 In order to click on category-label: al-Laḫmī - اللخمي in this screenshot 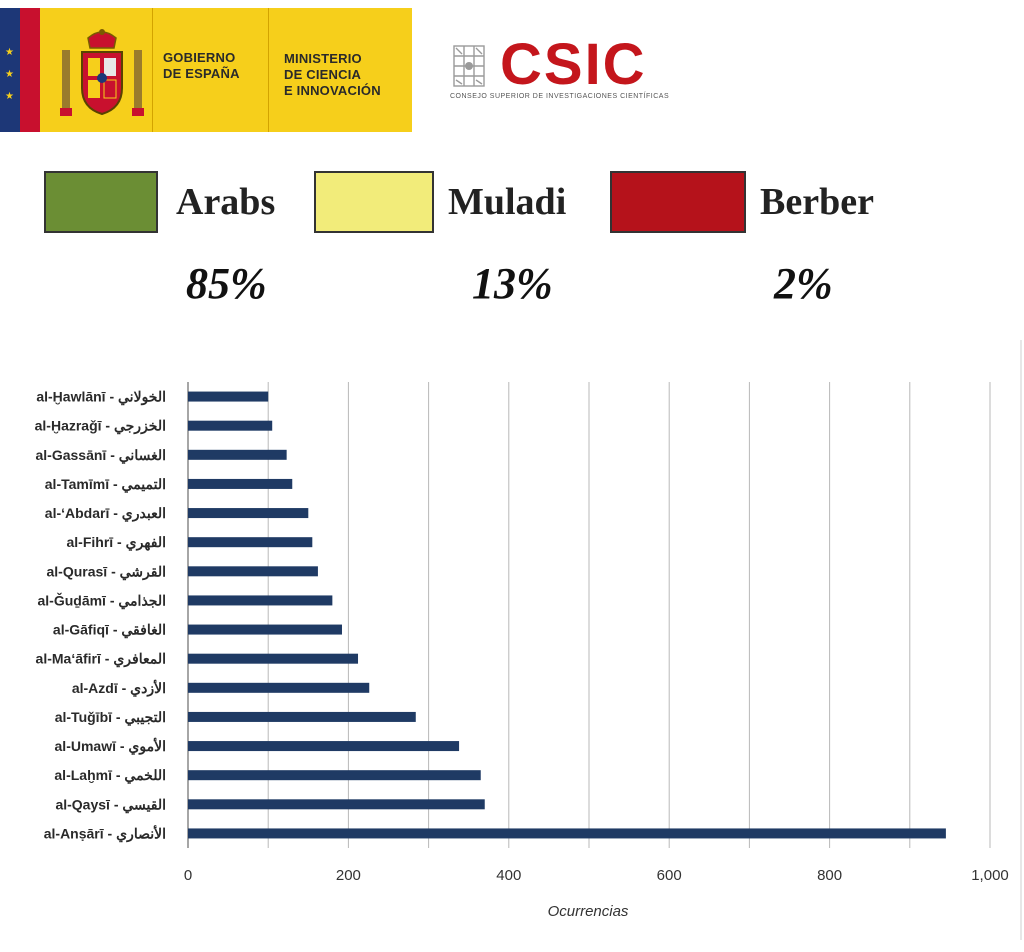, I will do `click(110, 775)`.